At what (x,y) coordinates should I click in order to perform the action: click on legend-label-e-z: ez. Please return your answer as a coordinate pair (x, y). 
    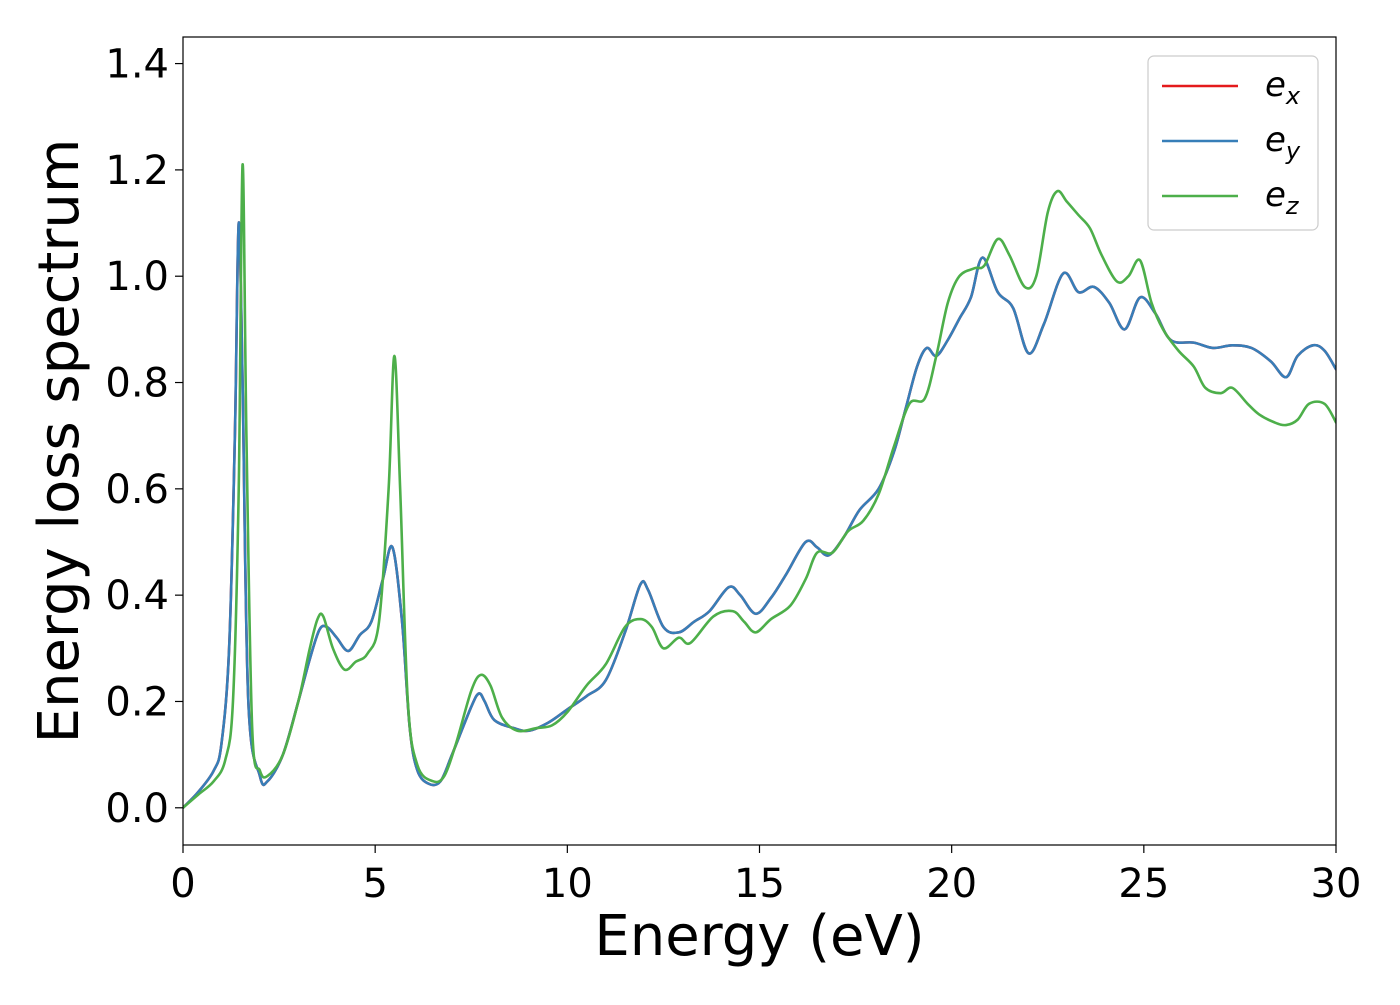
    Looking at the image, I should click on (1282, 197).